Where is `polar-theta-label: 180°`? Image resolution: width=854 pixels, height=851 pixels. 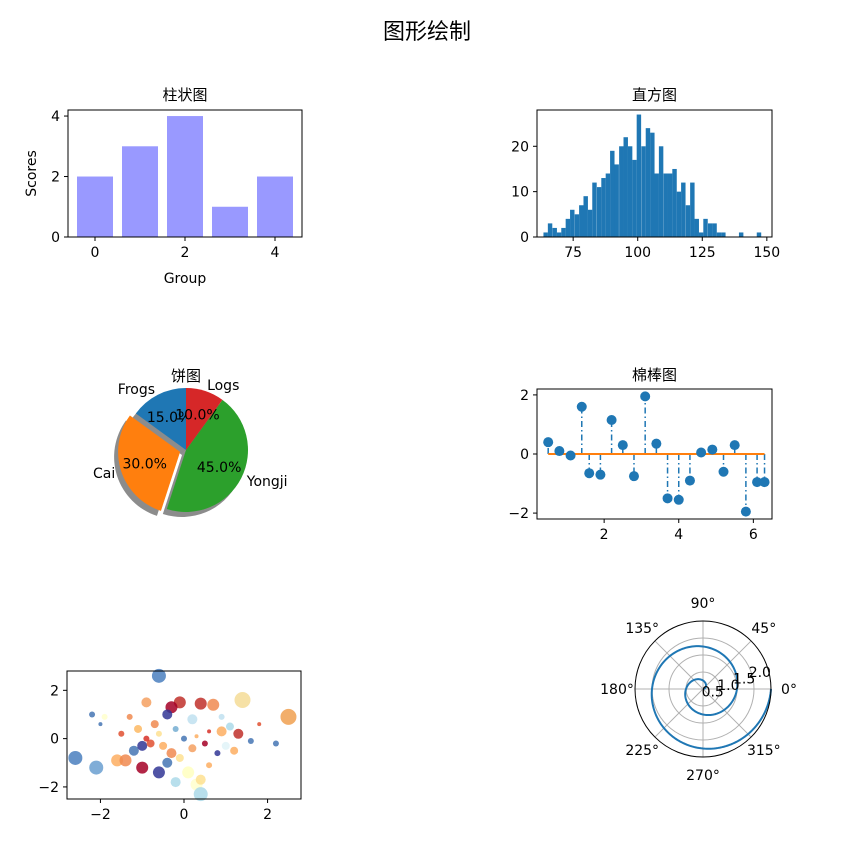
polar-theta-label: 180° is located at coordinates (617, 690).